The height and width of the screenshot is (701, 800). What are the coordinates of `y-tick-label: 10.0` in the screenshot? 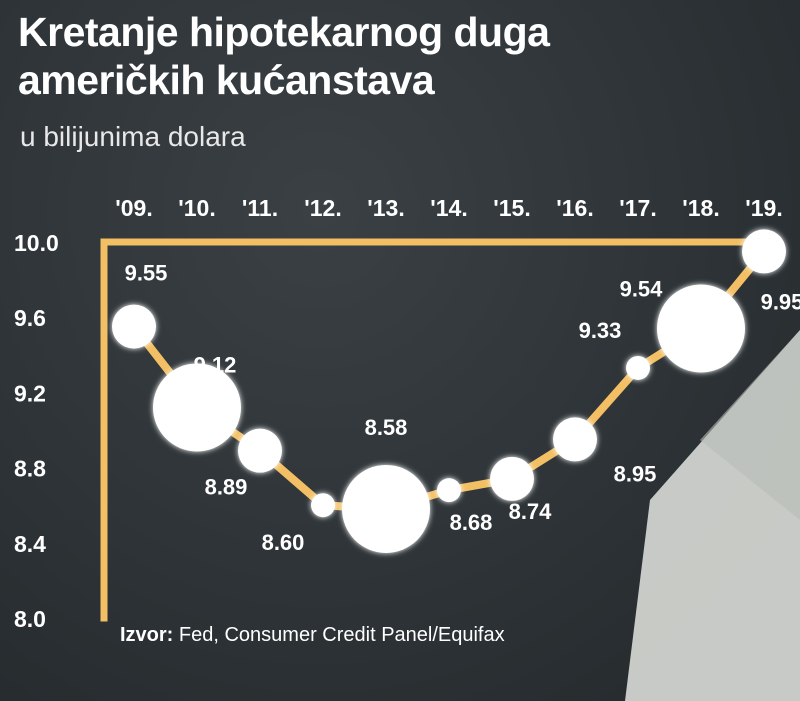 It's located at (36, 243).